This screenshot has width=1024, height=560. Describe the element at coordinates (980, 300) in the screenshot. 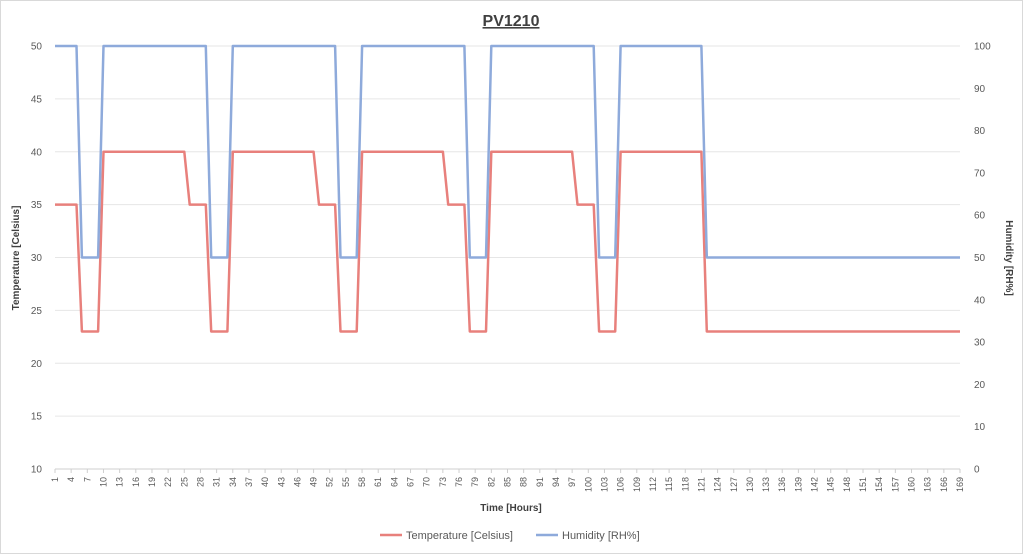

I see `y-right-tick-label: 40` at that location.